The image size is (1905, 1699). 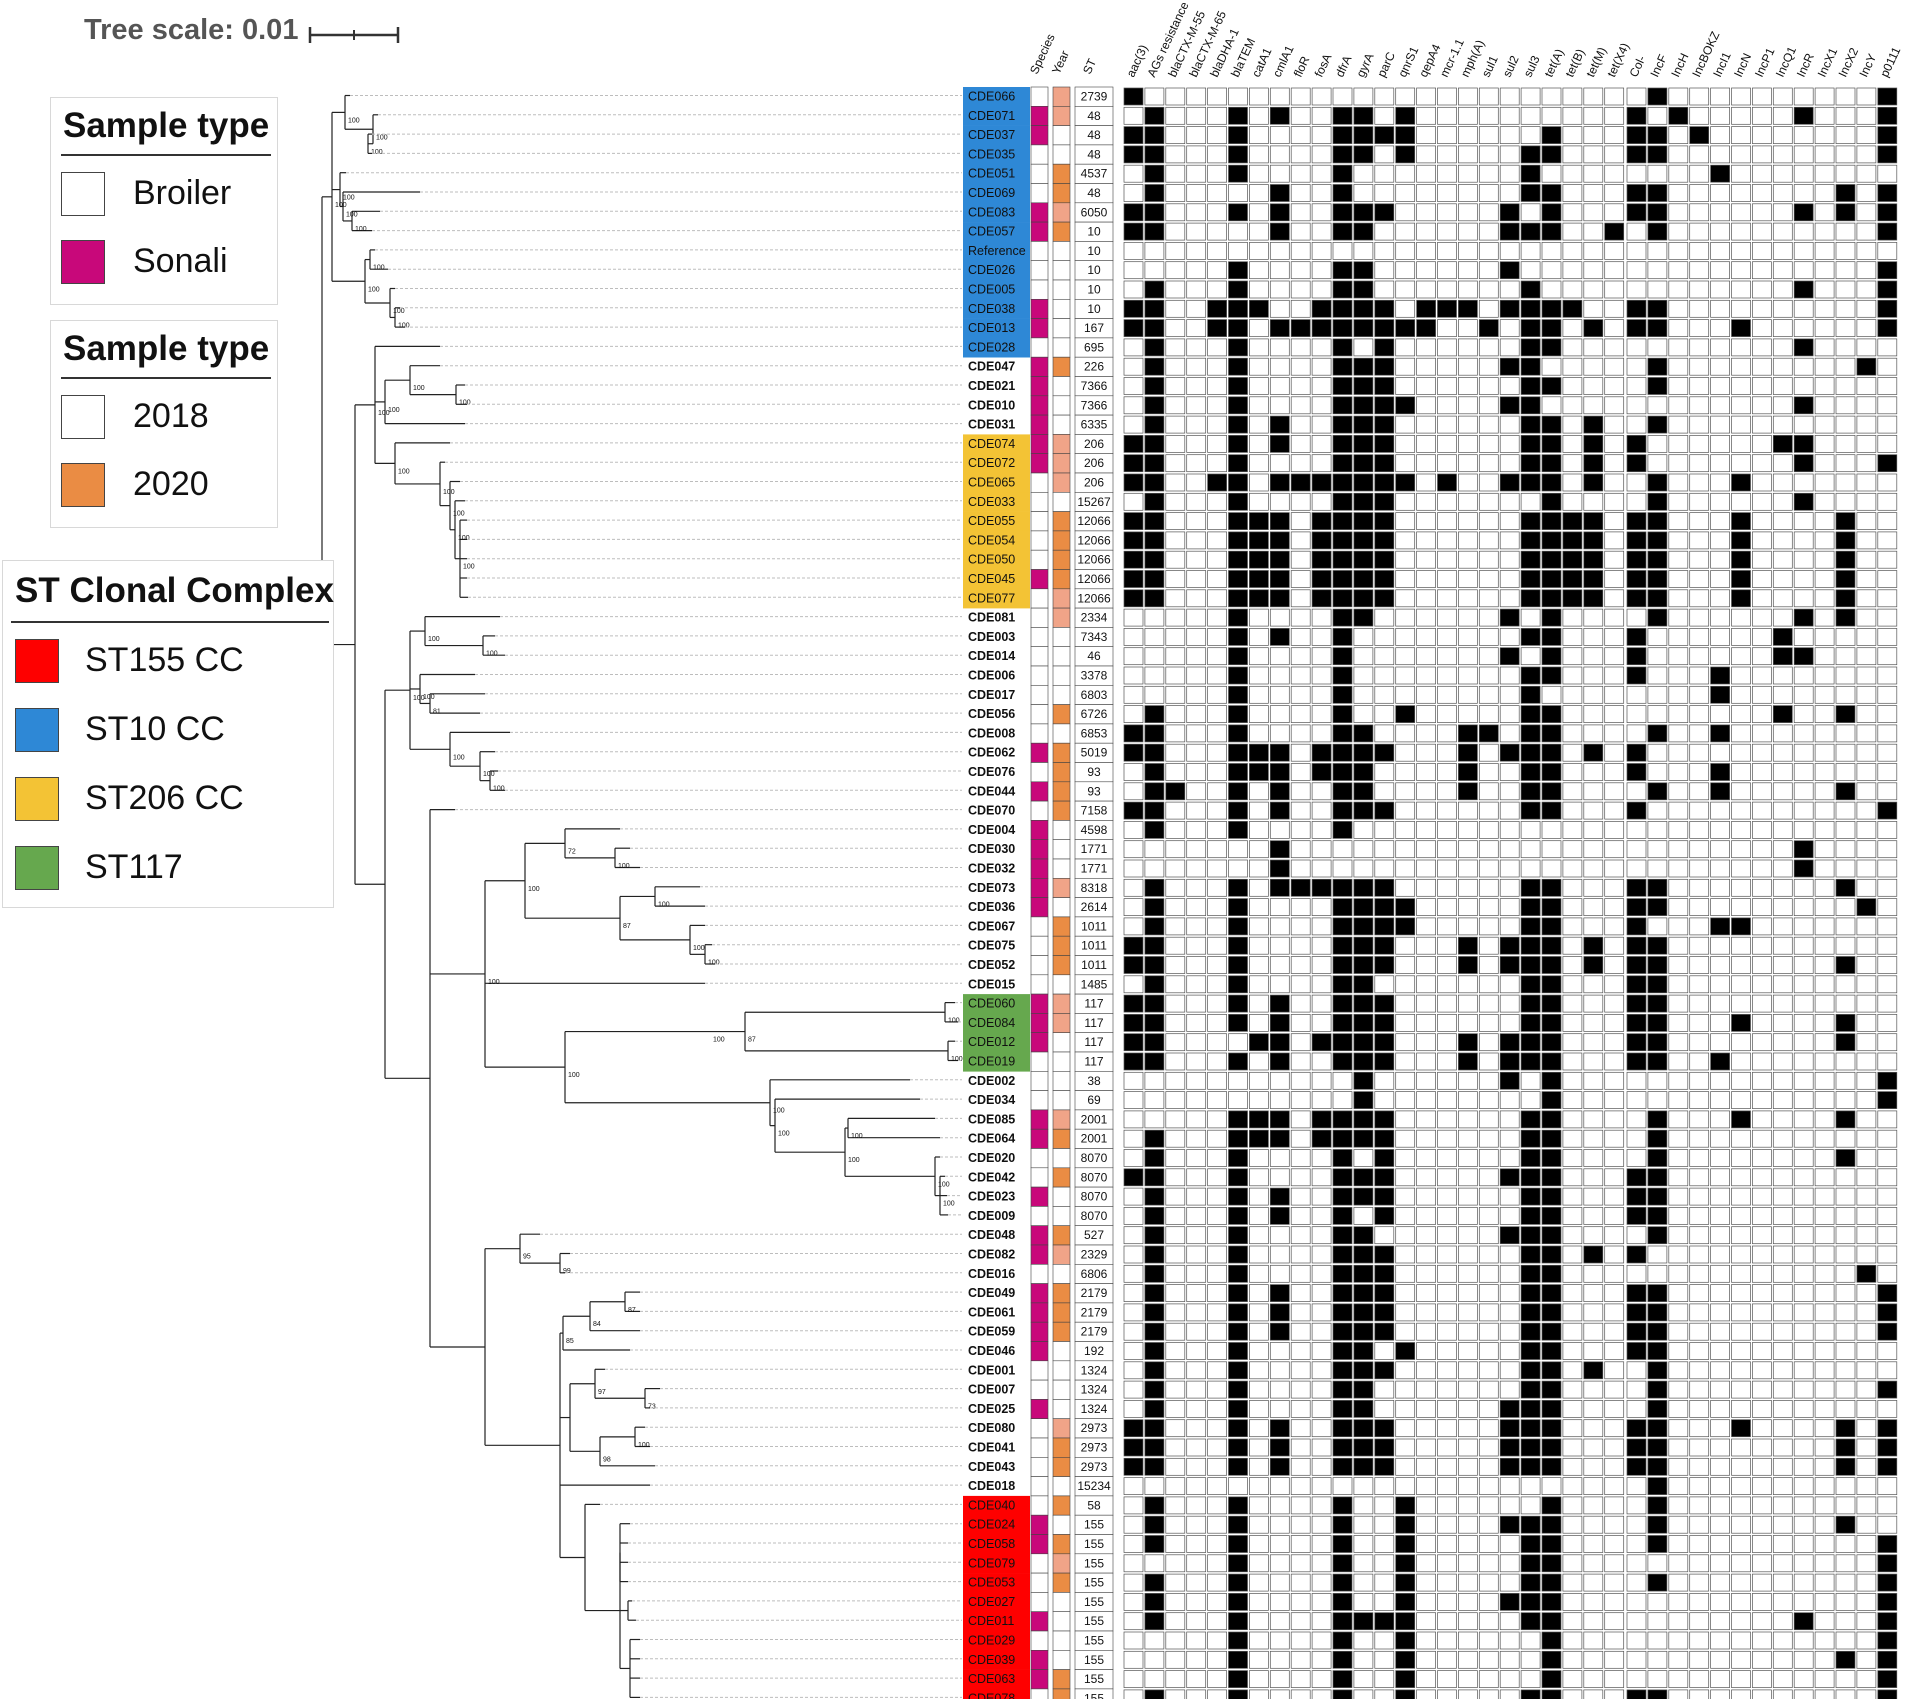 I want to click on st-value: 10, so click(x=1094, y=270).